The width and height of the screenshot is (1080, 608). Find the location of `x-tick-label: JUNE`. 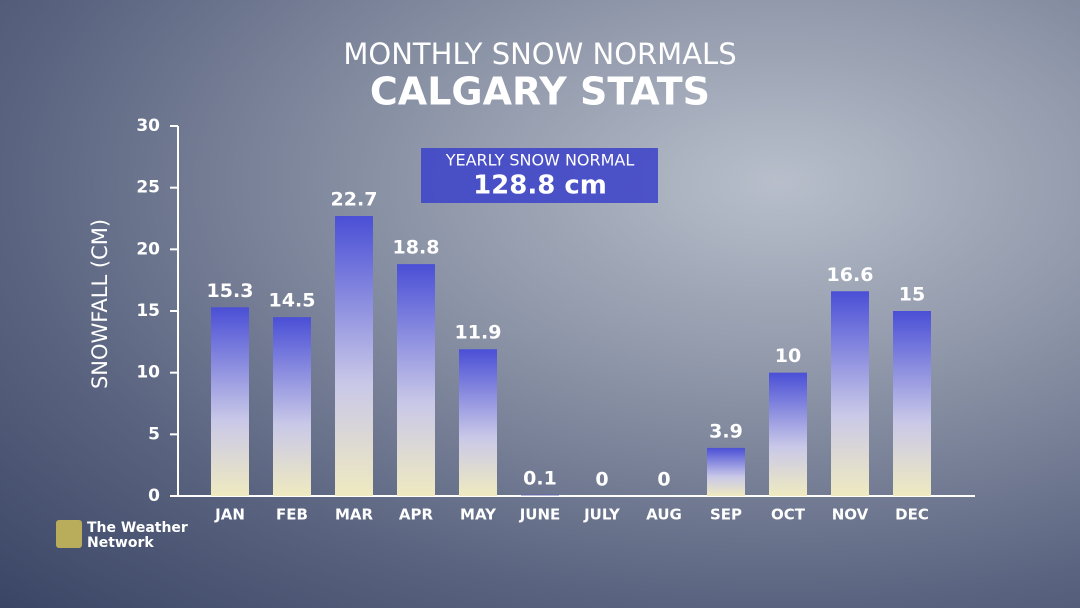

x-tick-label: JUNE is located at coordinates (540, 515).